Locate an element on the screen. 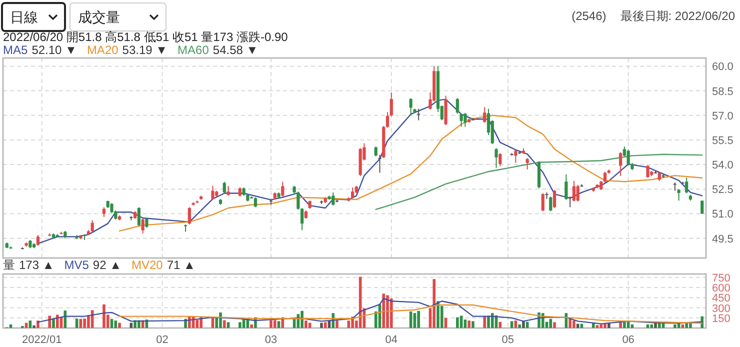  text: MA20 is located at coordinates (102, 50).